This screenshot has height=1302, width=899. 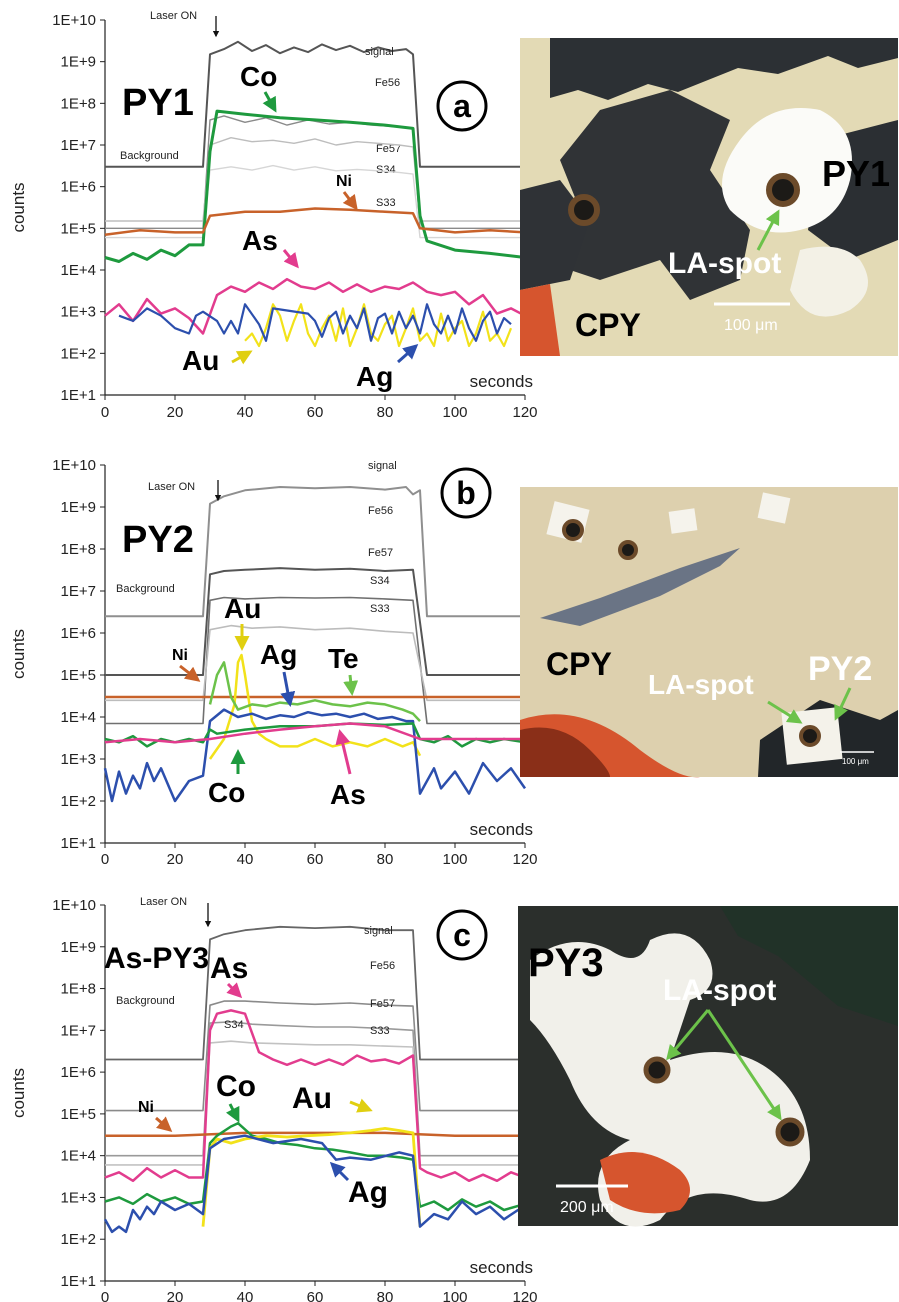 I want to click on label-as-b: As, so click(x=348, y=794).